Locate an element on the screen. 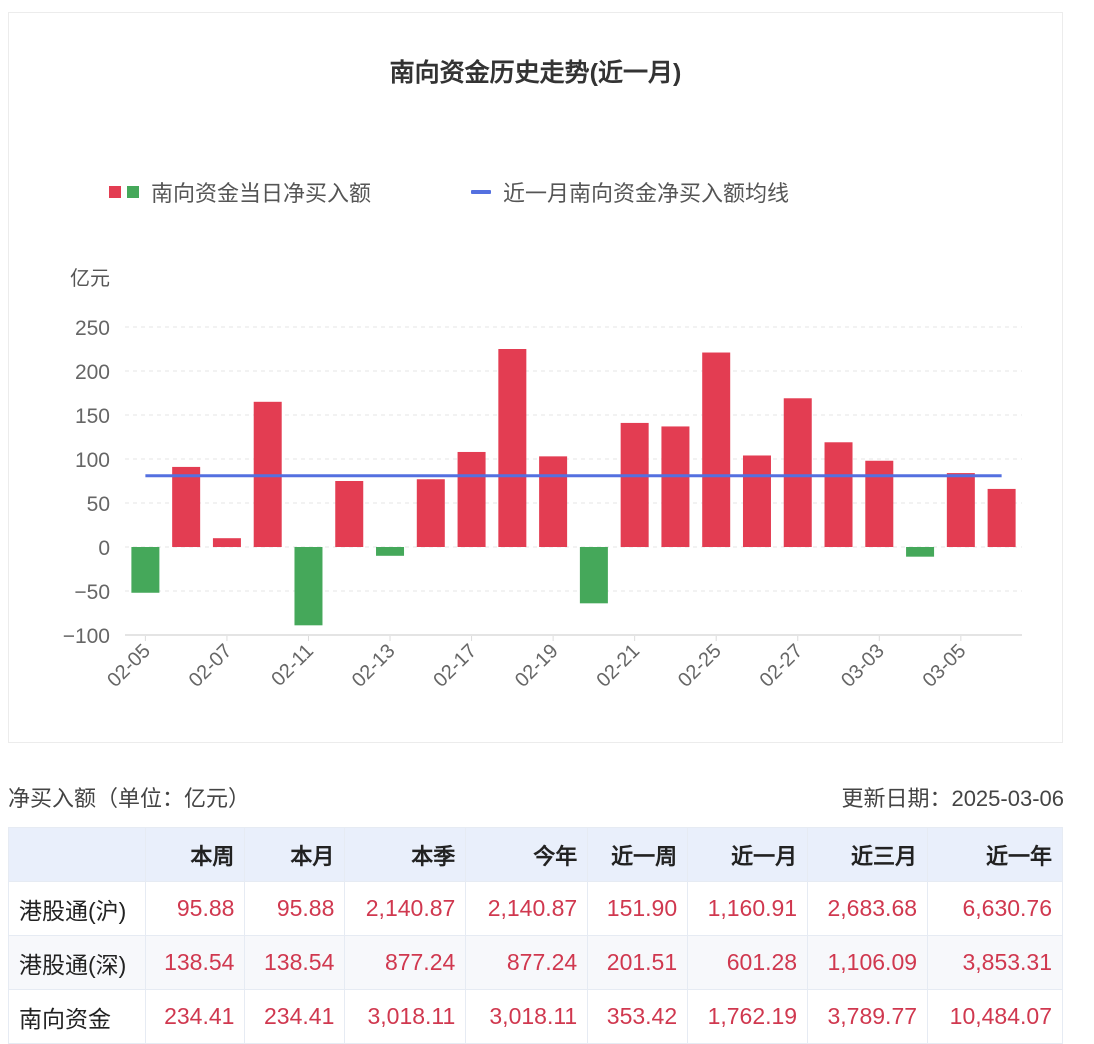 The image size is (1094, 1044). x-tick-label: 03-03 is located at coordinates (863, 666).